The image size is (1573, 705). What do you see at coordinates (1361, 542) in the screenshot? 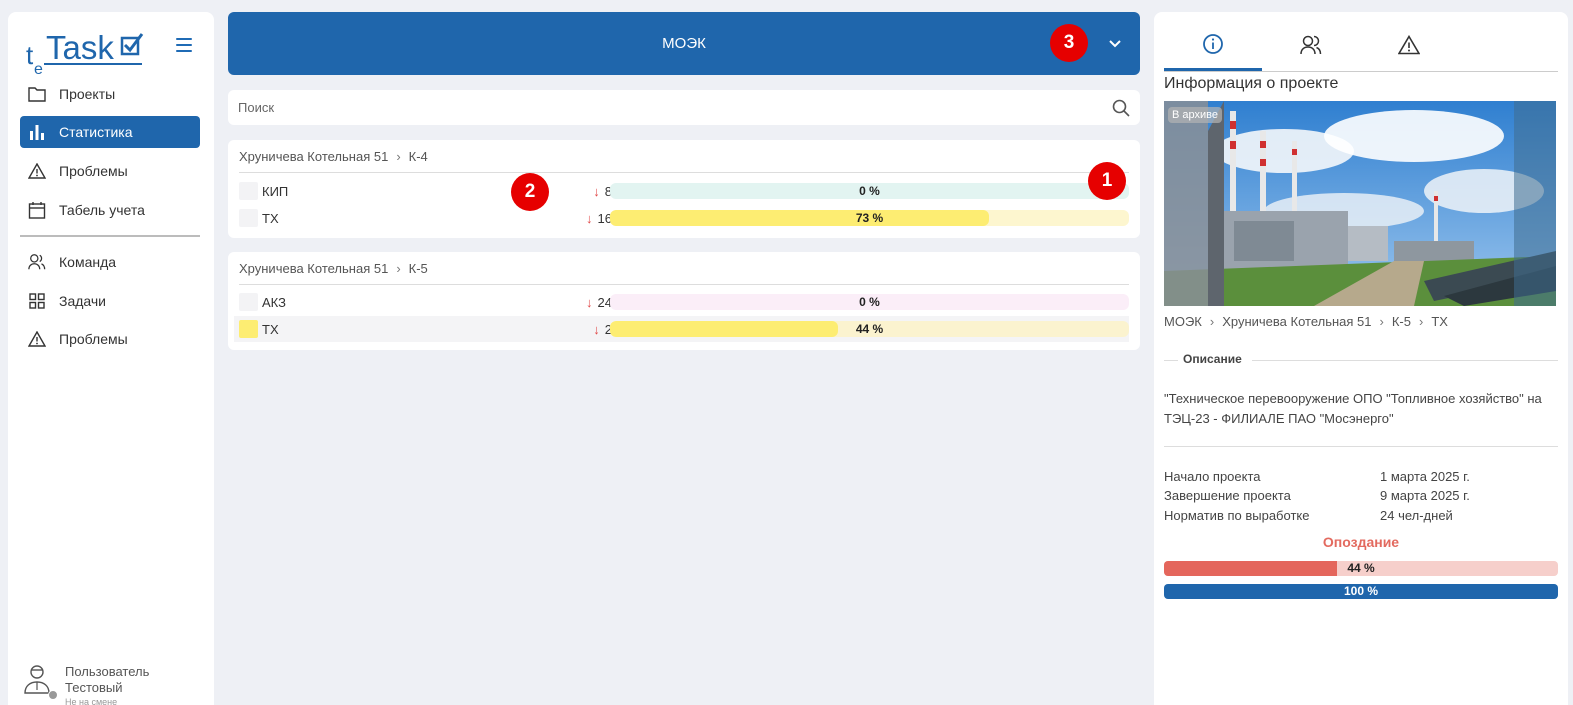
I see `late-status: Опоздание` at bounding box center [1361, 542].